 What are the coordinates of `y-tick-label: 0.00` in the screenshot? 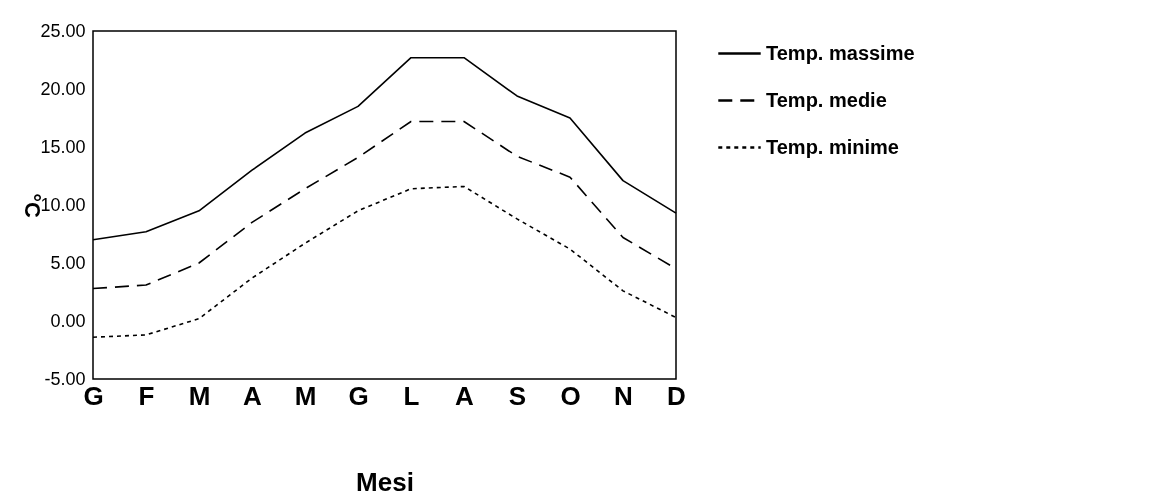 It's located at (68, 320).